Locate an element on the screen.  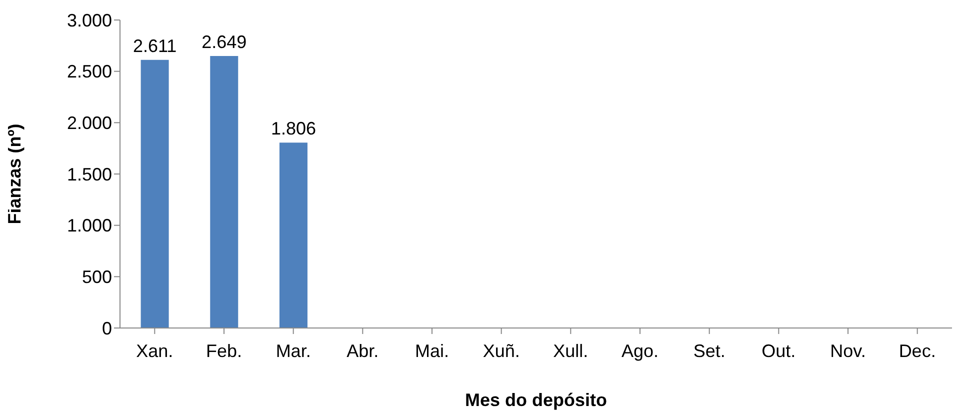
data-label: 1.806 is located at coordinates (293, 128).